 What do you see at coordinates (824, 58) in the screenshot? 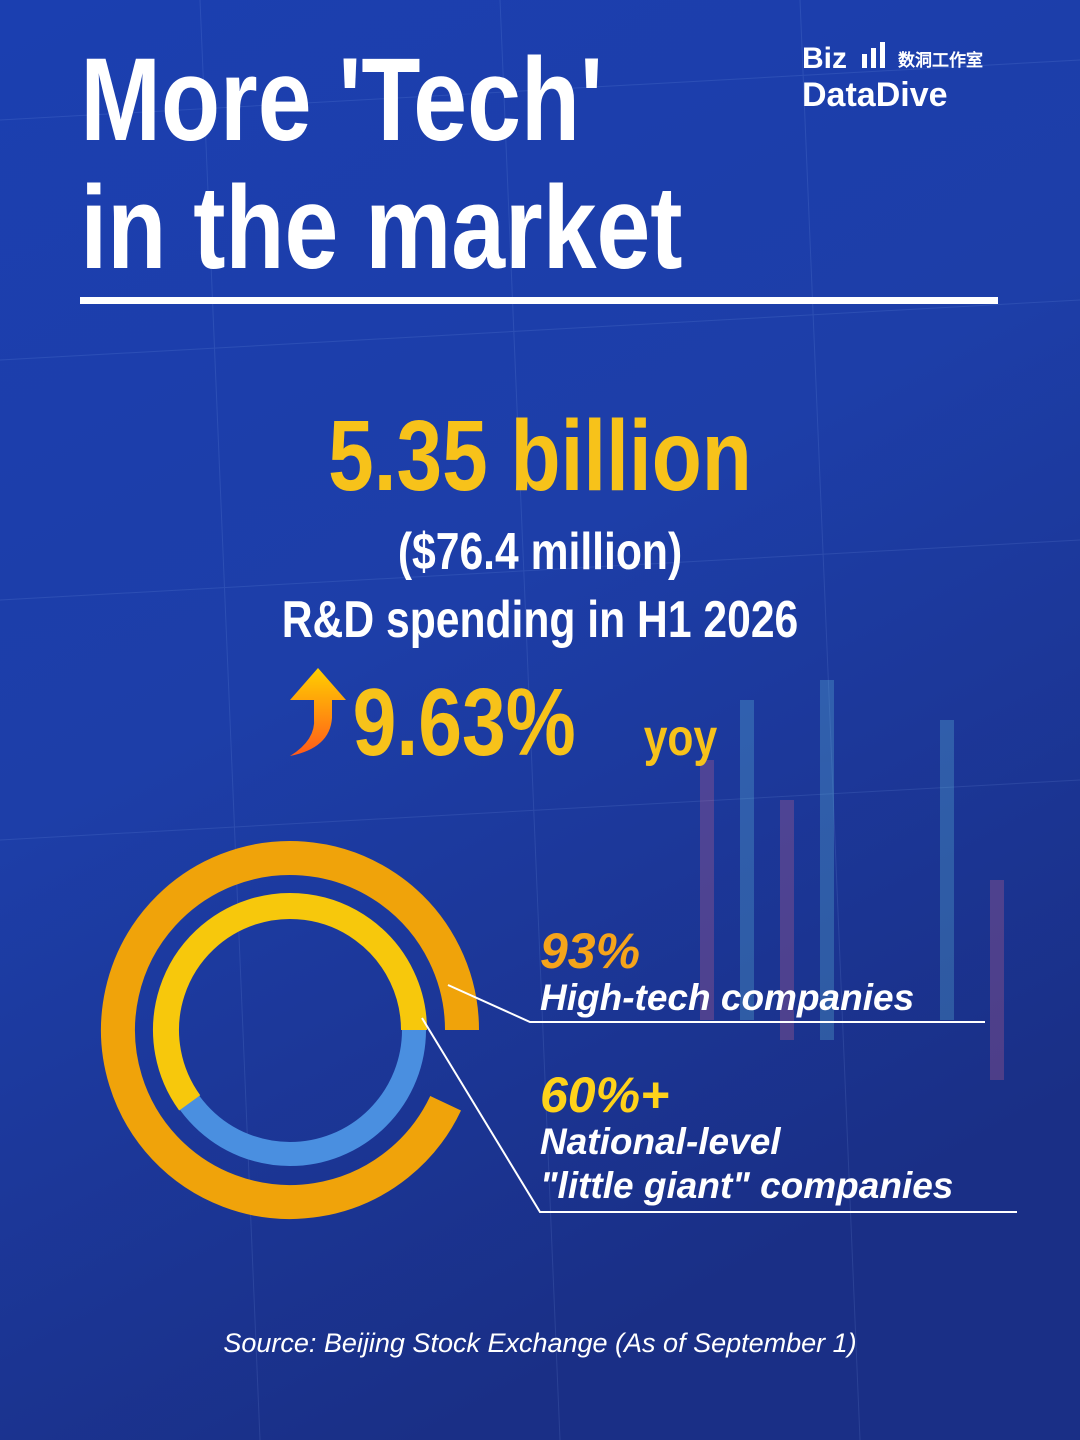
I see `logo-biz: Biz` at bounding box center [824, 58].